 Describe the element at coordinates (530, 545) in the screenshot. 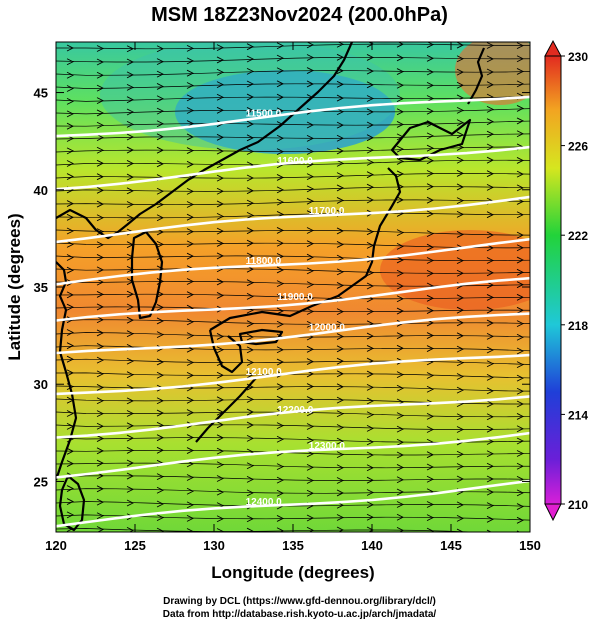

I see `x-tick-label: 150` at that location.